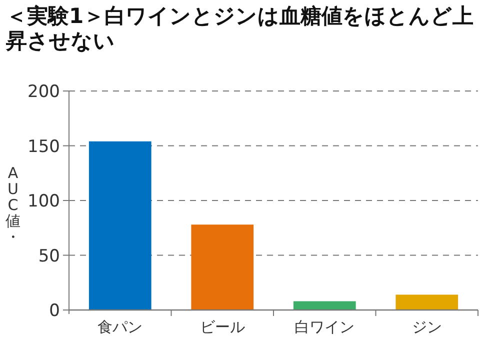 This screenshot has width=480, height=342. What do you see at coordinates (54, 311) in the screenshot?
I see `y-tick-label: 0` at bounding box center [54, 311].